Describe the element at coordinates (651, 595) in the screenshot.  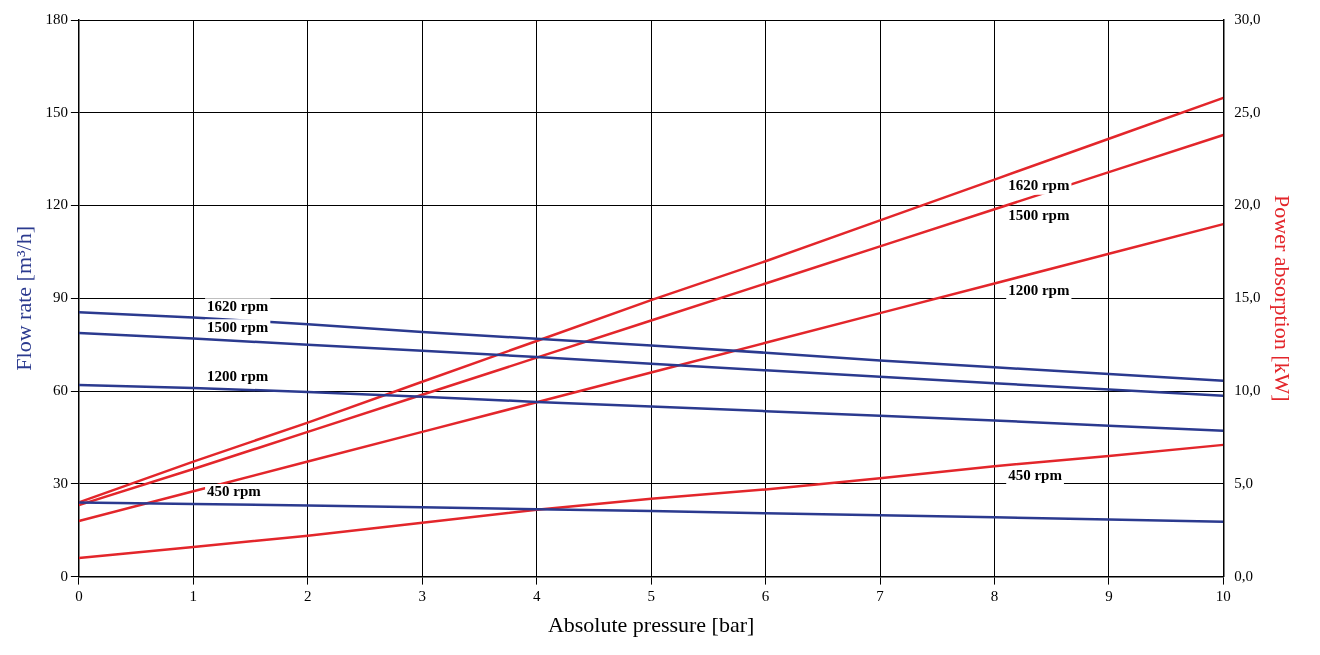
I see `x-tick-label: 5` at that location.